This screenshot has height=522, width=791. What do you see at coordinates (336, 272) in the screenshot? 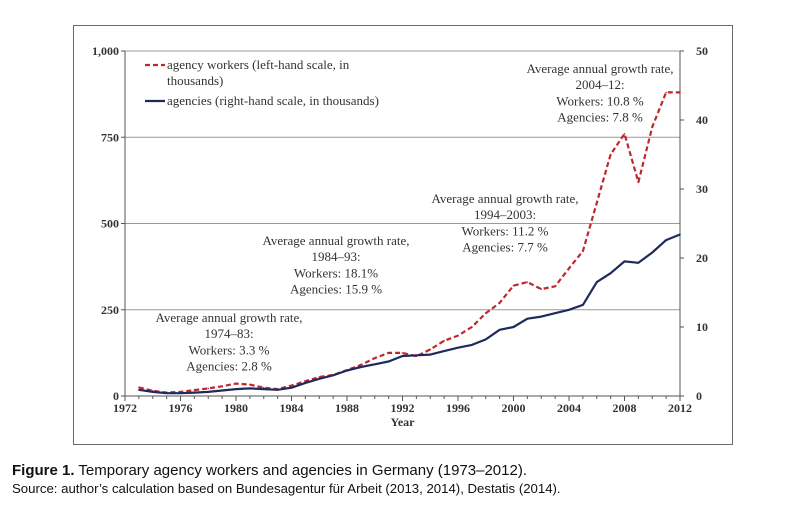
I see `annotation-line: Workers: 18.1%` at bounding box center [336, 272].